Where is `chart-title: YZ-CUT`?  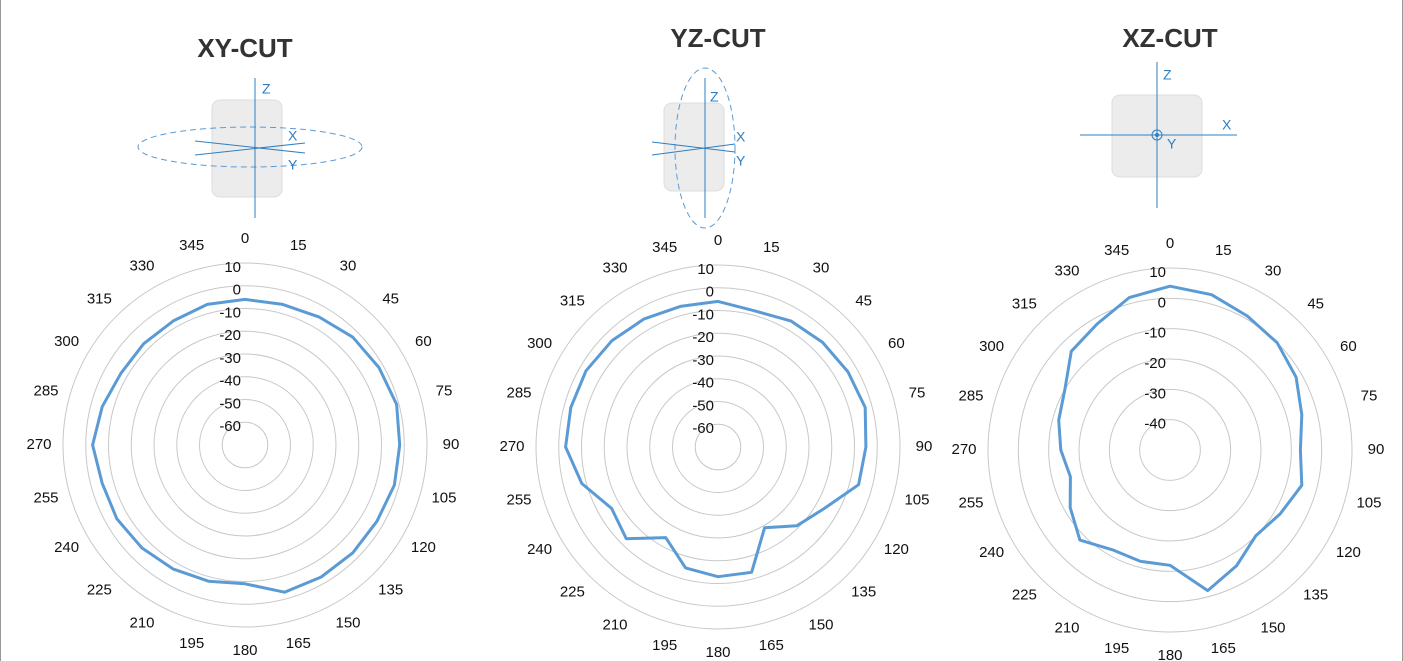 chart-title: YZ-CUT is located at coordinates (717, 38).